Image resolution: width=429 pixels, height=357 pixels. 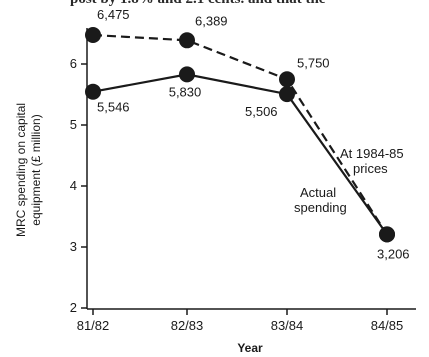 I want to click on x-tick-label-2: 83/84, so click(x=287, y=325).